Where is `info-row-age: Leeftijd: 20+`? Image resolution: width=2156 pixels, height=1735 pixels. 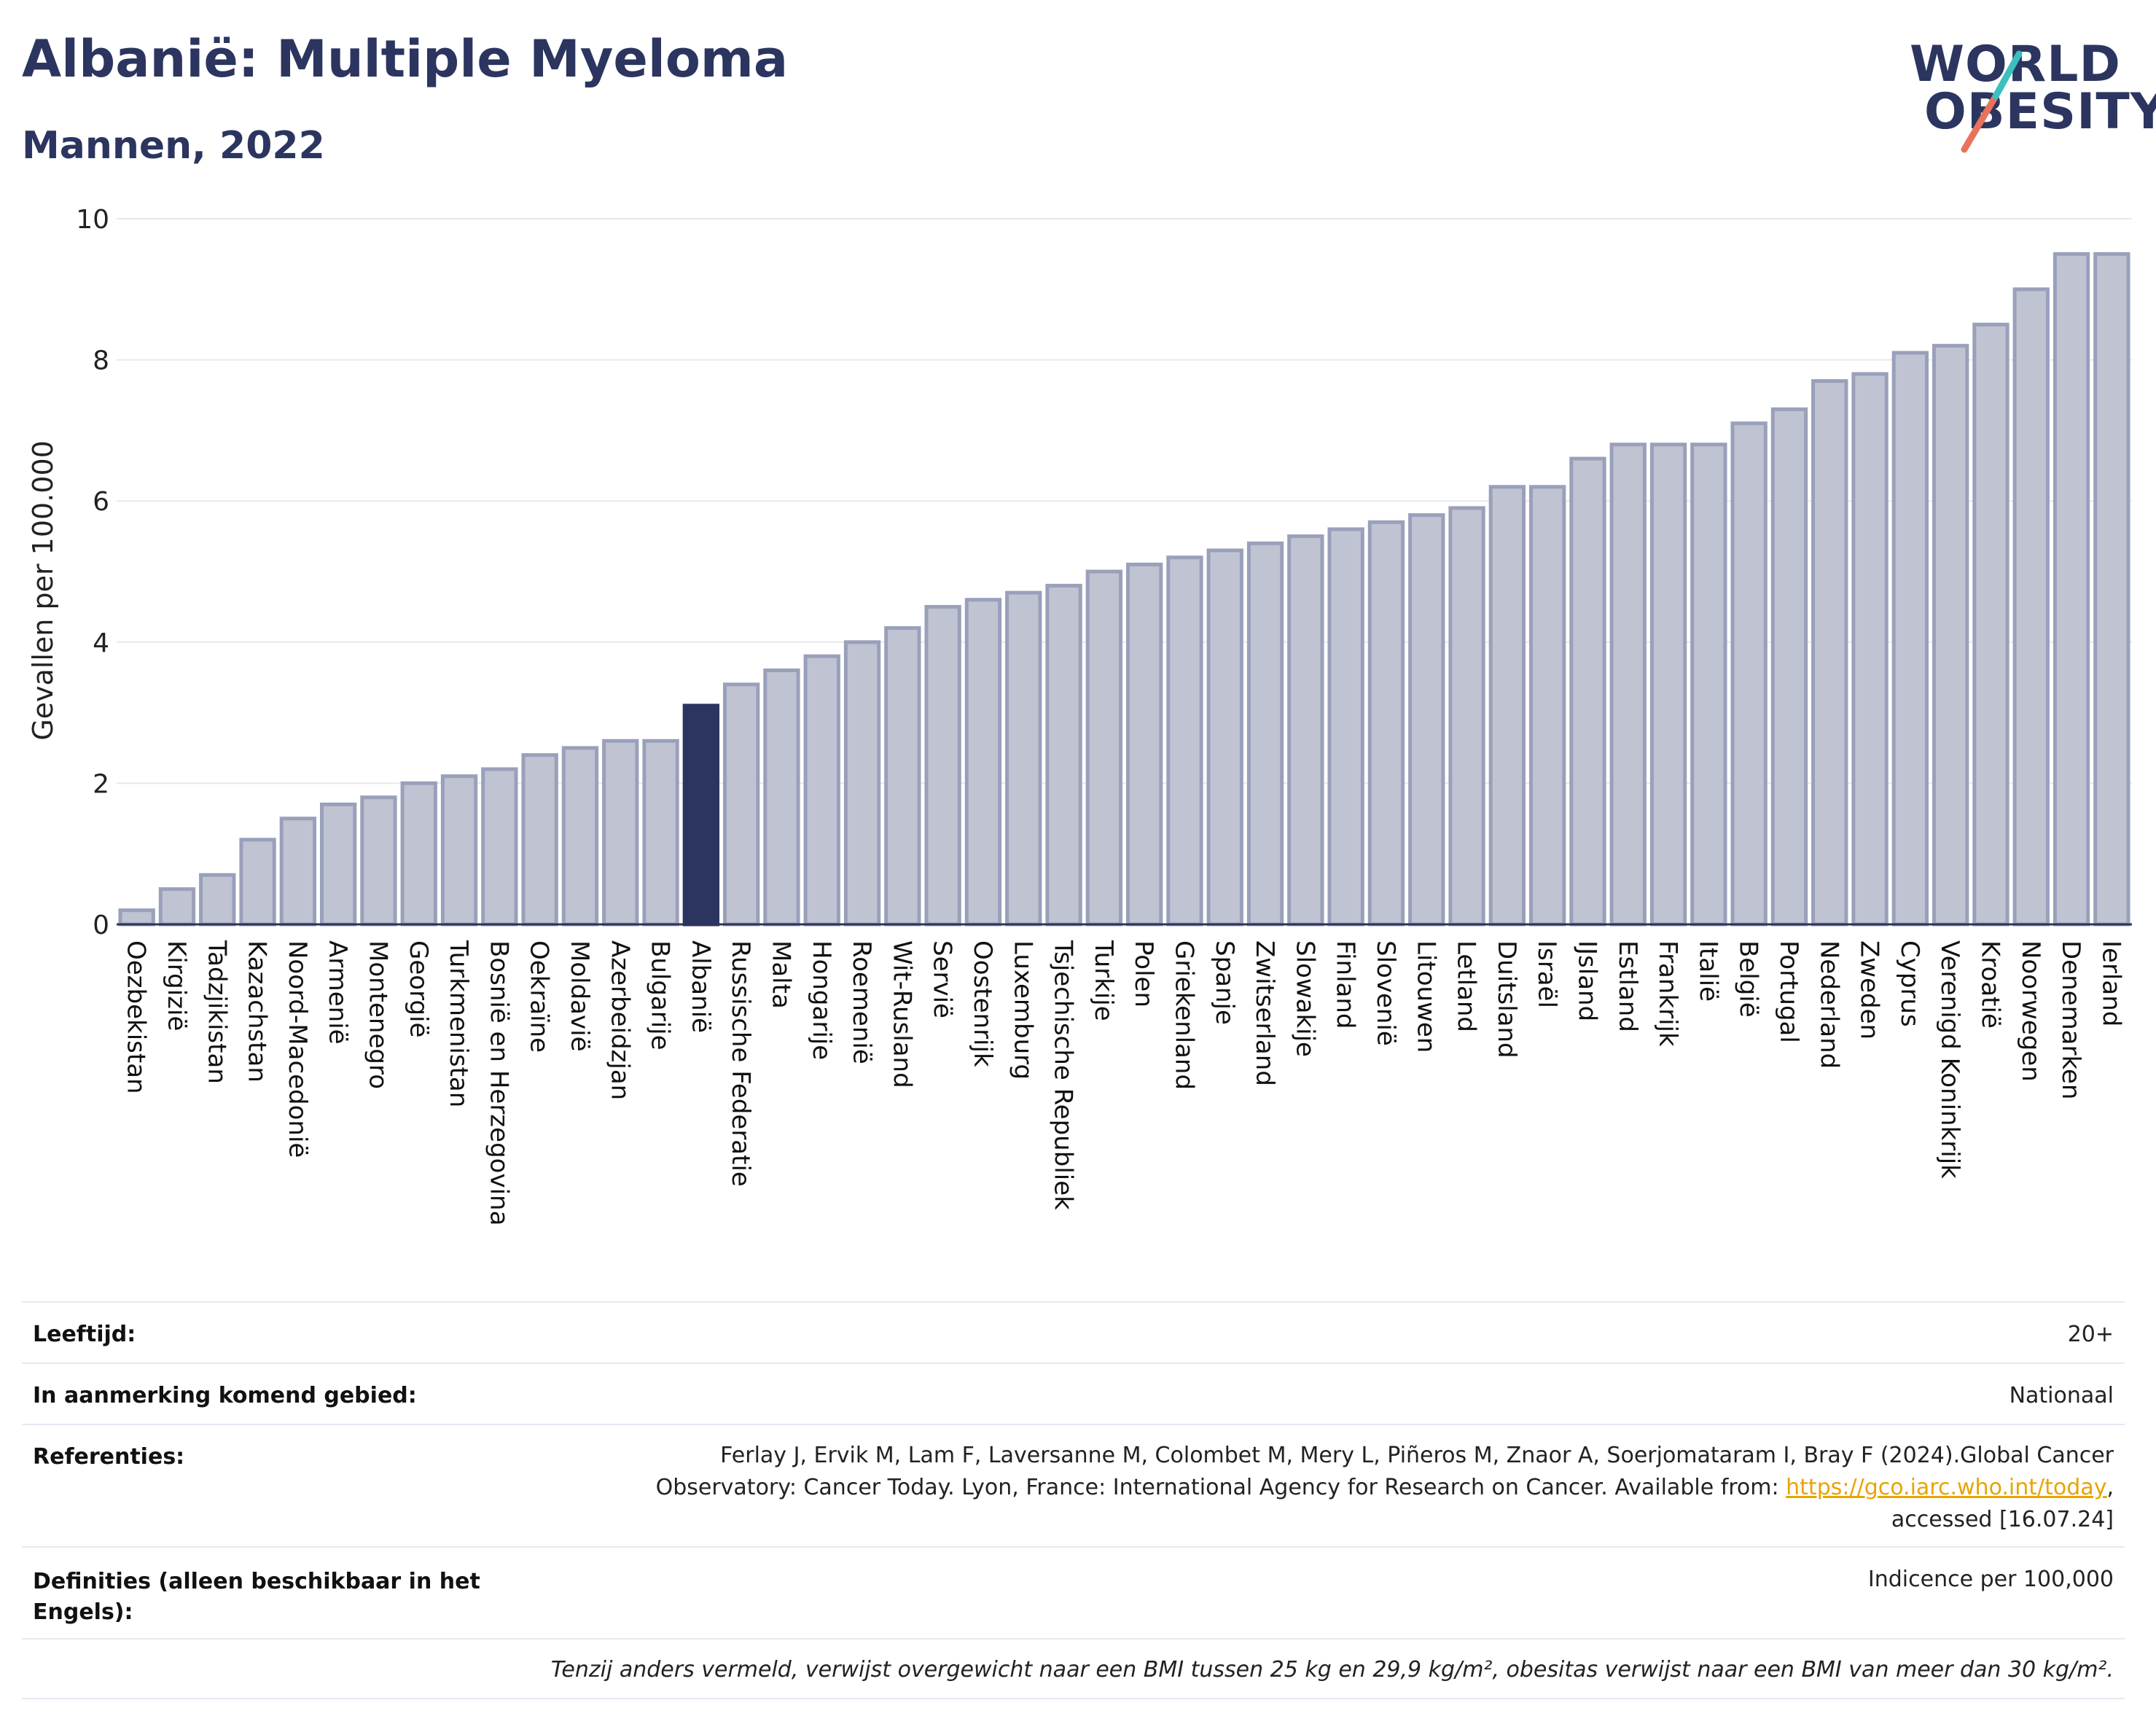 info-row-age: Leeftijd: 20+ is located at coordinates (1073, 1331).